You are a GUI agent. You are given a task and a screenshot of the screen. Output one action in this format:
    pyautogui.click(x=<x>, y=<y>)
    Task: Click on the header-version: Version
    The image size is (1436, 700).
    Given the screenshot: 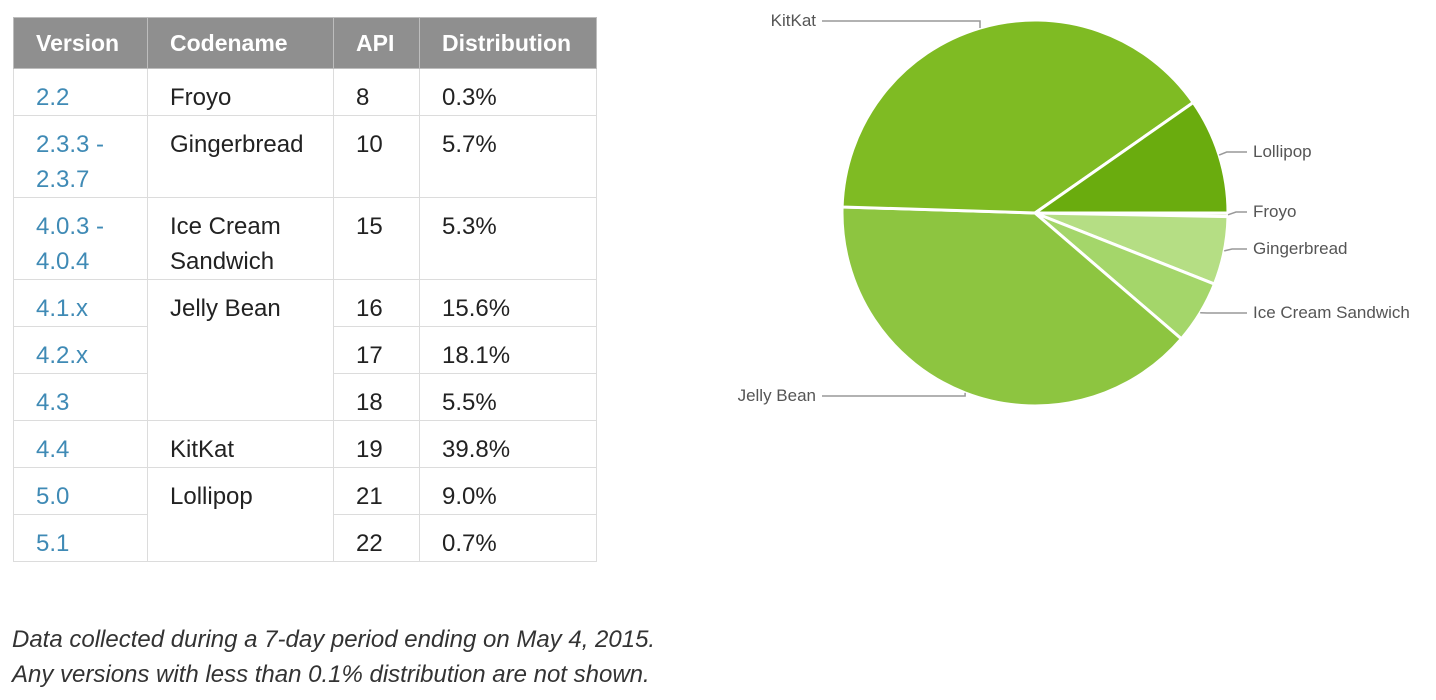 What is the action you would take?
    pyautogui.click(x=80, y=43)
    